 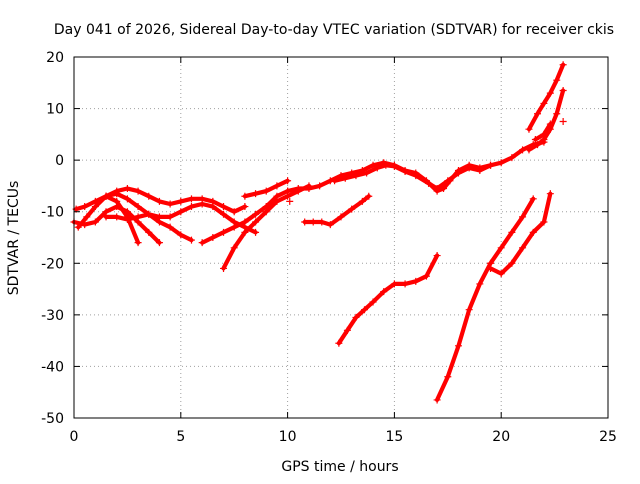 I want to click on x-tick-label: 20, so click(x=501, y=437).